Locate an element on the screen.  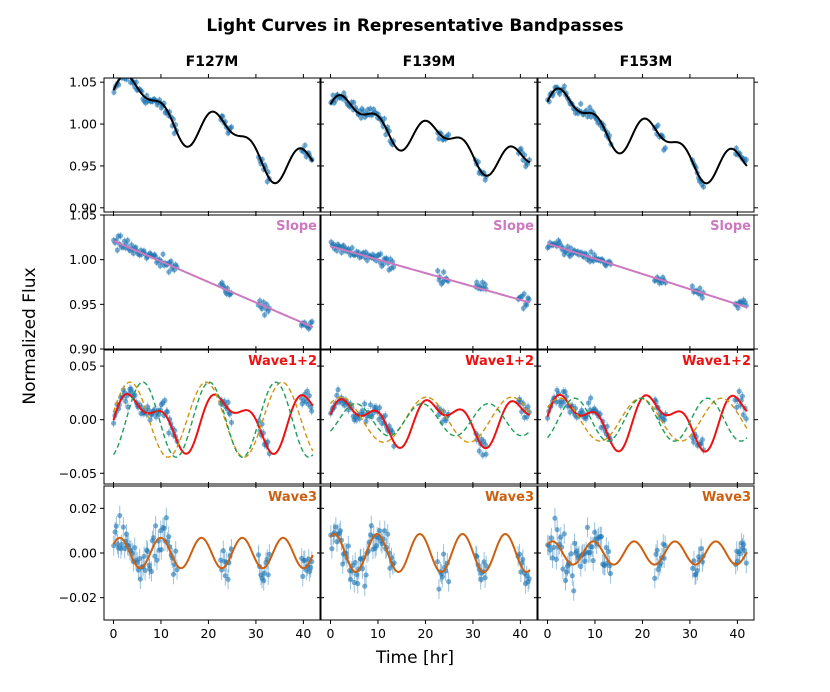
y-tick-label: 0.02 is located at coordinates (83, 508).